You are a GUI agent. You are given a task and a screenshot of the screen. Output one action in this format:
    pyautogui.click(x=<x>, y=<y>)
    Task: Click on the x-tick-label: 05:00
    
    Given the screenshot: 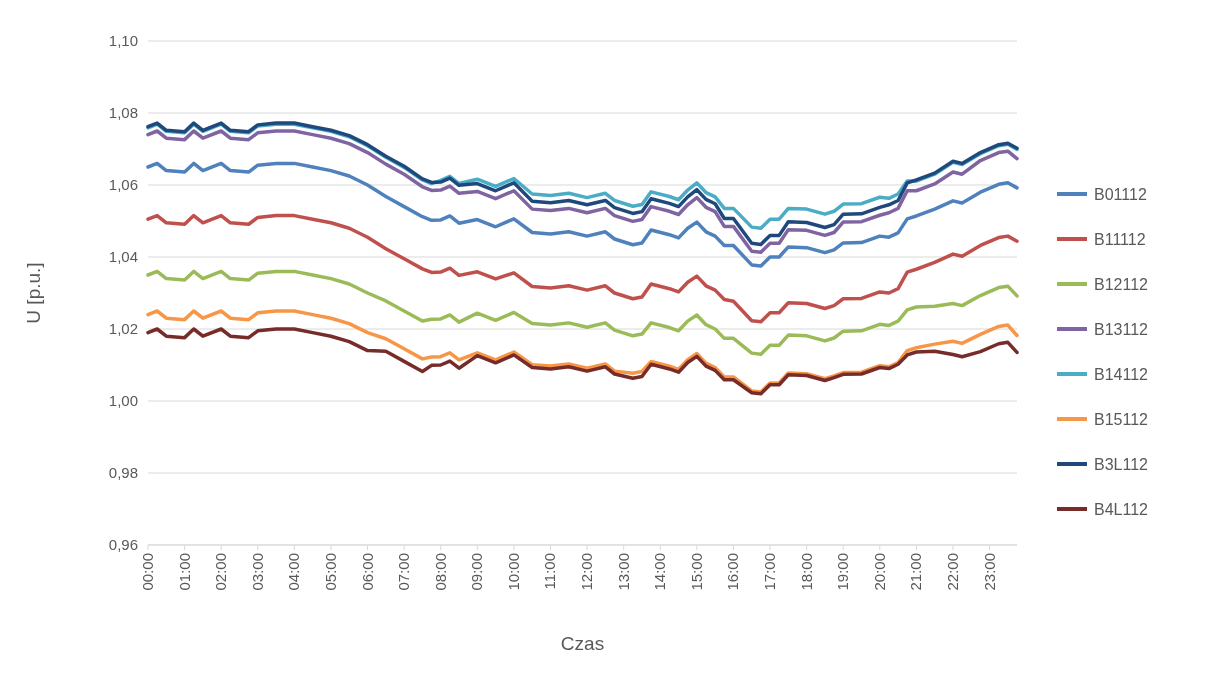 What is the action you would take?
    pyautogui.click(x=330, y=572)
    